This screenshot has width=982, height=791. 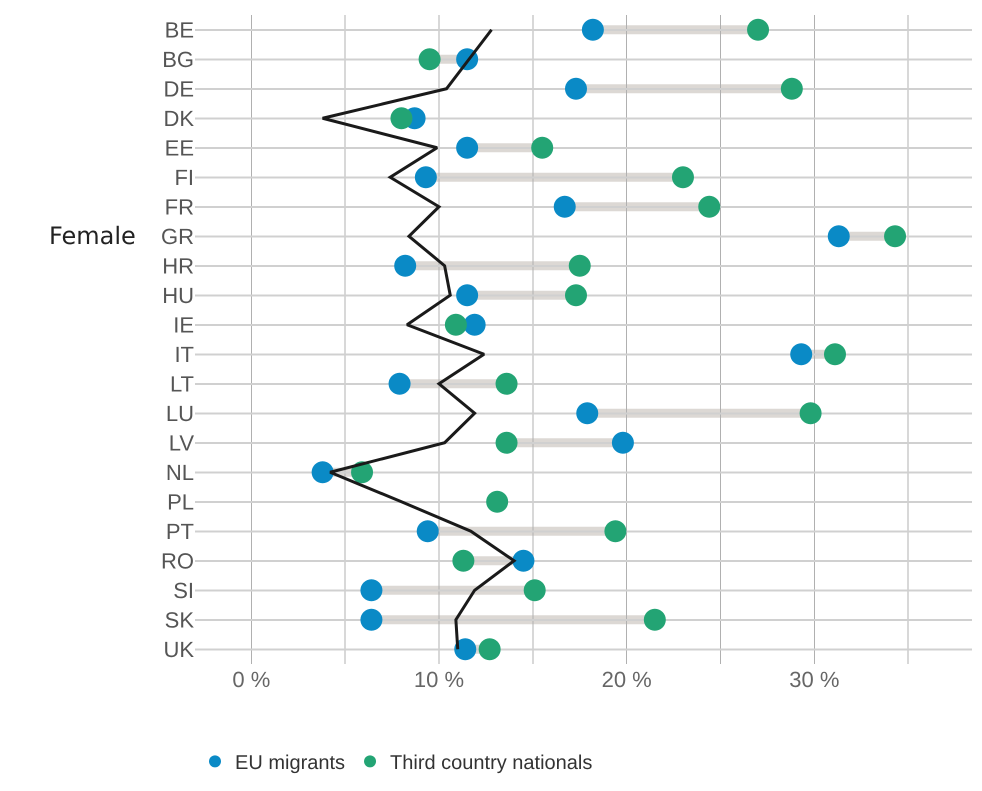 What do you see at coordinates (491, 763) in the screenshot?
I see `legend-label: Third country nationals` at bounding box center [491, 763].